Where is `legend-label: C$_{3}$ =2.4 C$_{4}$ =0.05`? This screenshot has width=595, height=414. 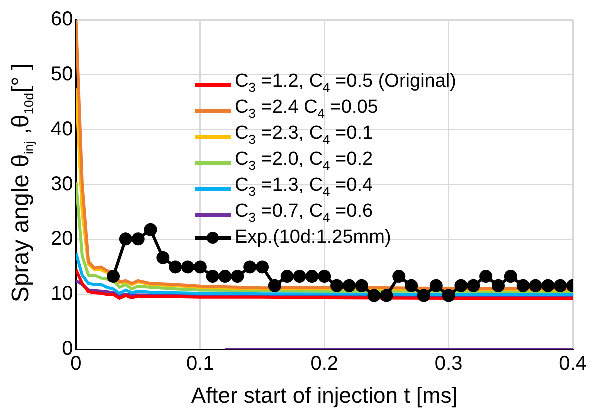
legend-label: C$_{3}$ =2.4 C$_{4}$ =0.05 is located at coordinates (306, 110).